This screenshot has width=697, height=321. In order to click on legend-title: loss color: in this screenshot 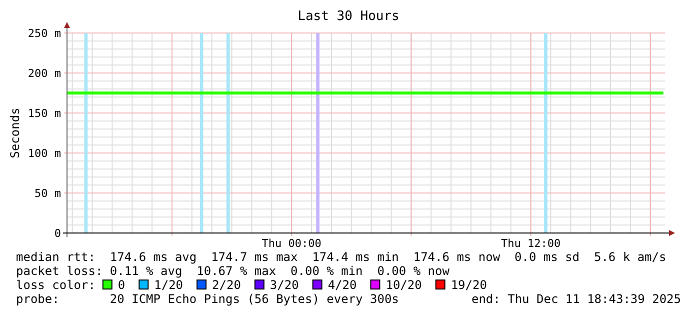, I will do `click(56, 285)`.